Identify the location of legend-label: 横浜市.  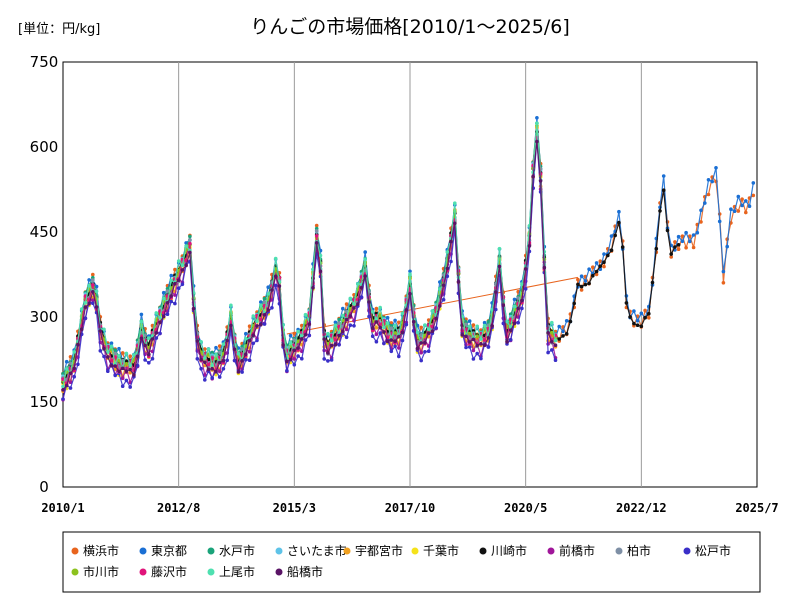
(101, 550).